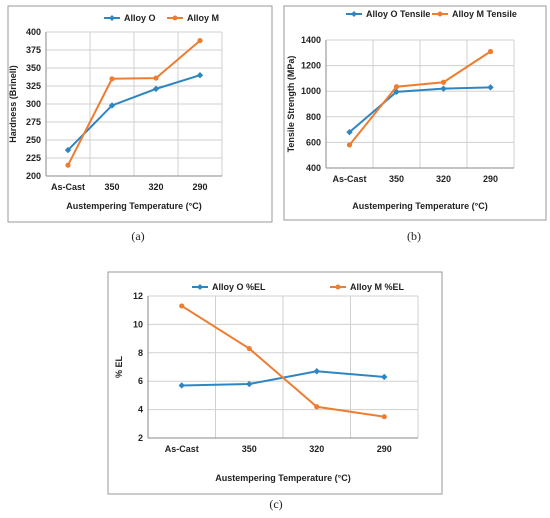 Image resolution: width=550 pixels, height=518 pixels. I want to click on panel-label: (b), so click(414, 236).